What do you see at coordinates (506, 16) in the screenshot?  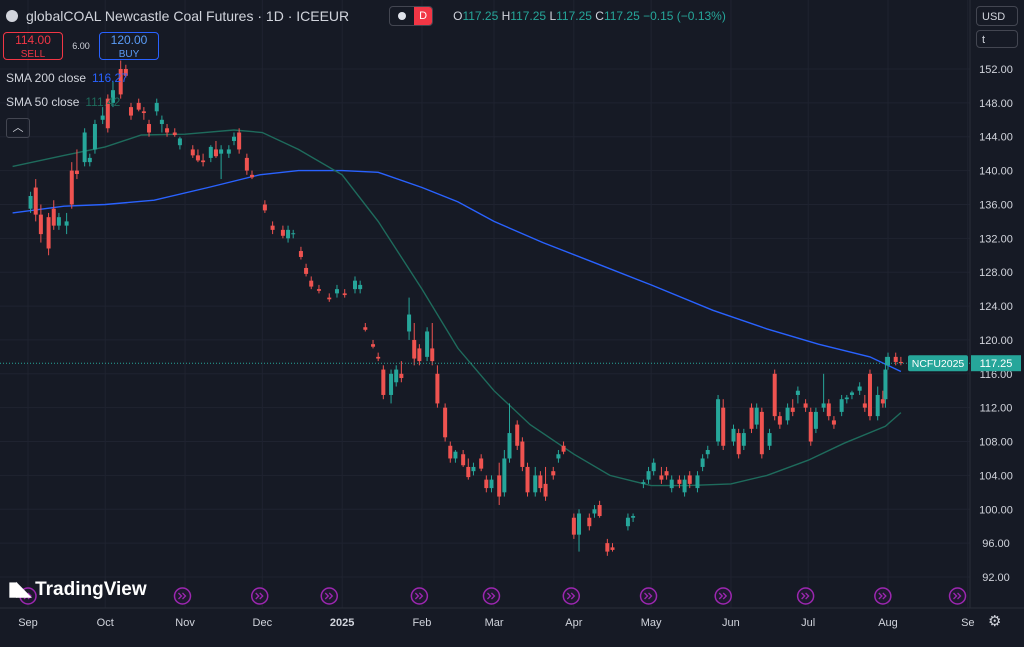 I see `high-key: H` at bounding box center [506, 16].